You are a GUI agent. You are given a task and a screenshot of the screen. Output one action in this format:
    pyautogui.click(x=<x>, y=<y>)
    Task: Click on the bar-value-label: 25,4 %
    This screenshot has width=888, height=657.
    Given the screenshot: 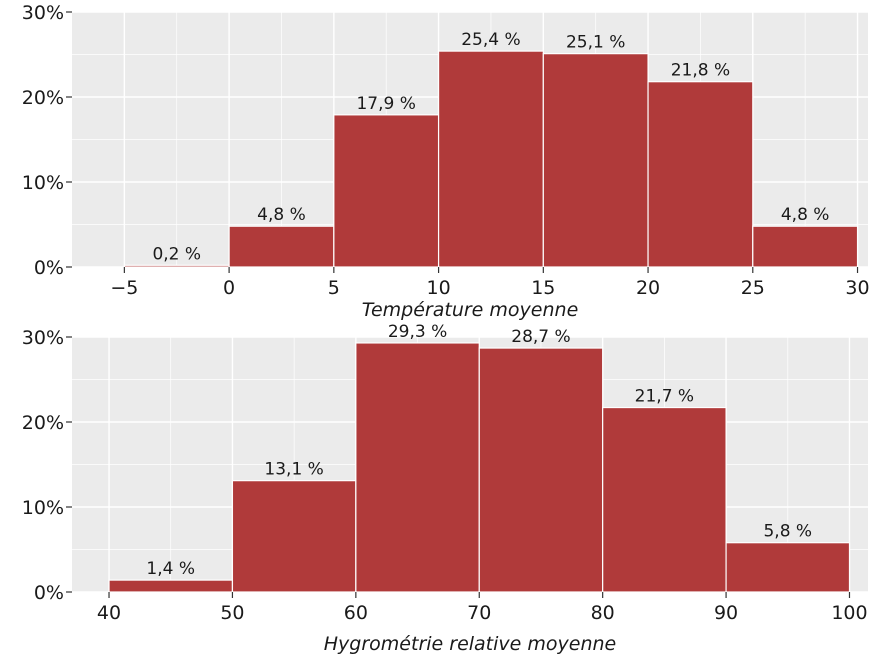 What is the action you would take?
    pyautogui.click(x=490, y=40)
    